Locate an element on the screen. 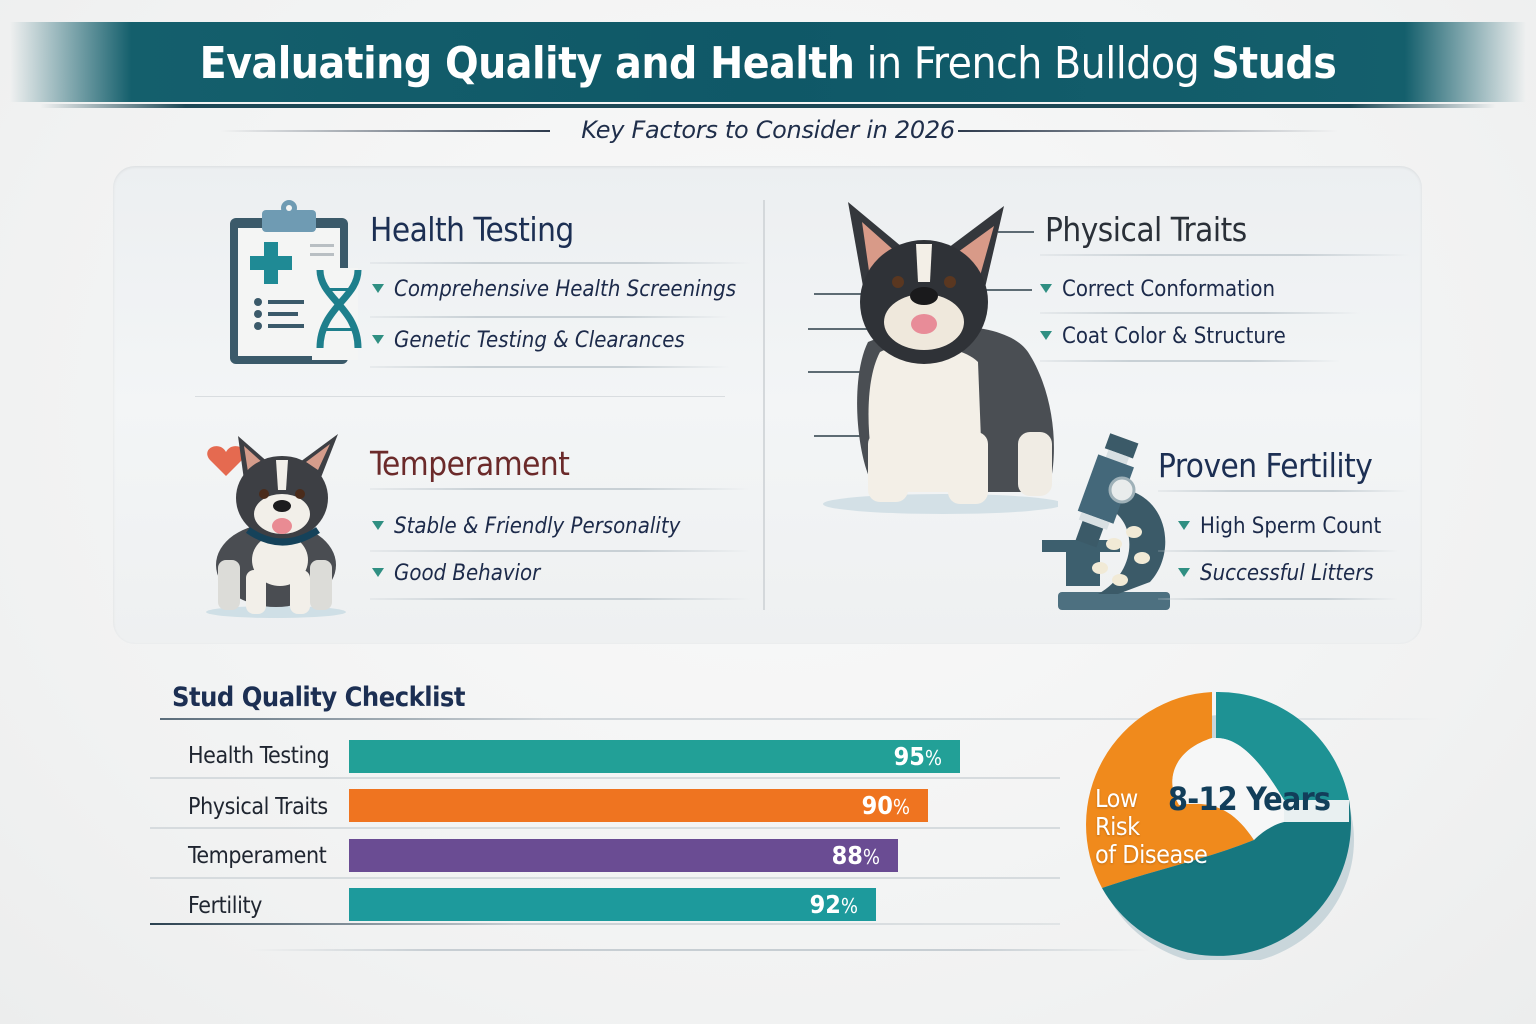 The image size is (1536, 1024). fertility-bar: 92% is located at coordinates (612, 904).